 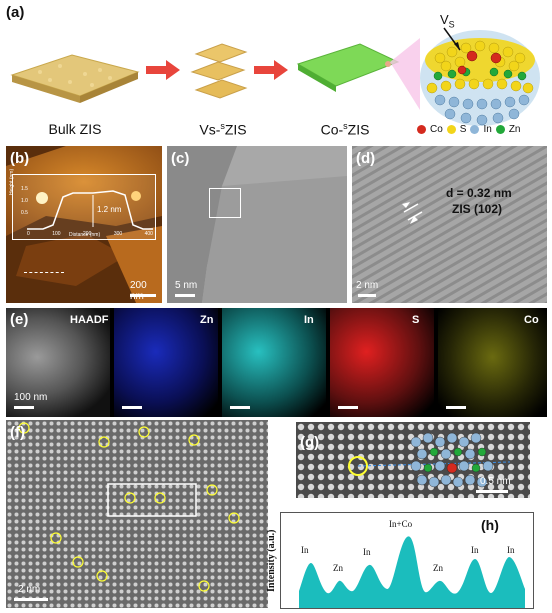 What do you see at coordinates (223, 129) in the screenshot?
I see `caption-vs-zis: Vs-sZIS` at bounding box center [223, 129].